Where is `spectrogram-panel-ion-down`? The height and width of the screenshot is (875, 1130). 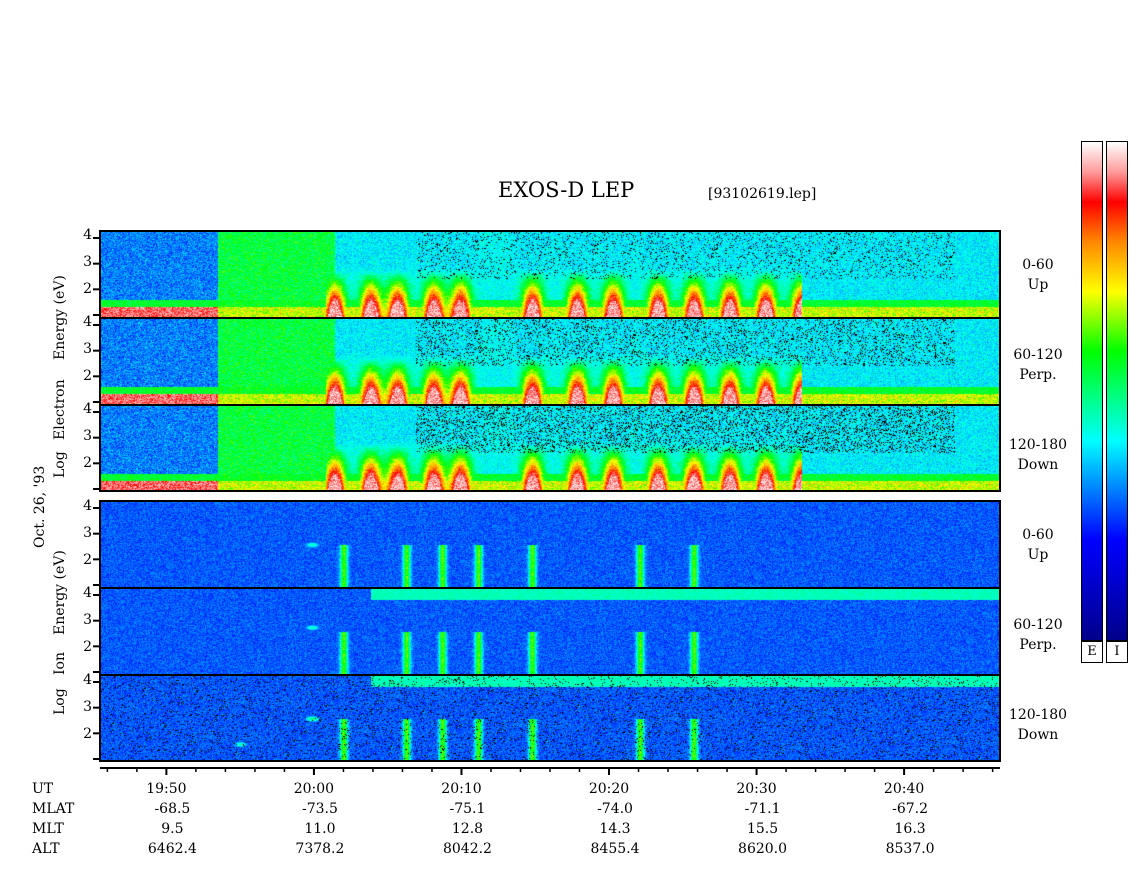 spectrogram-panel-ion-down is located at coordinates (550, 718).